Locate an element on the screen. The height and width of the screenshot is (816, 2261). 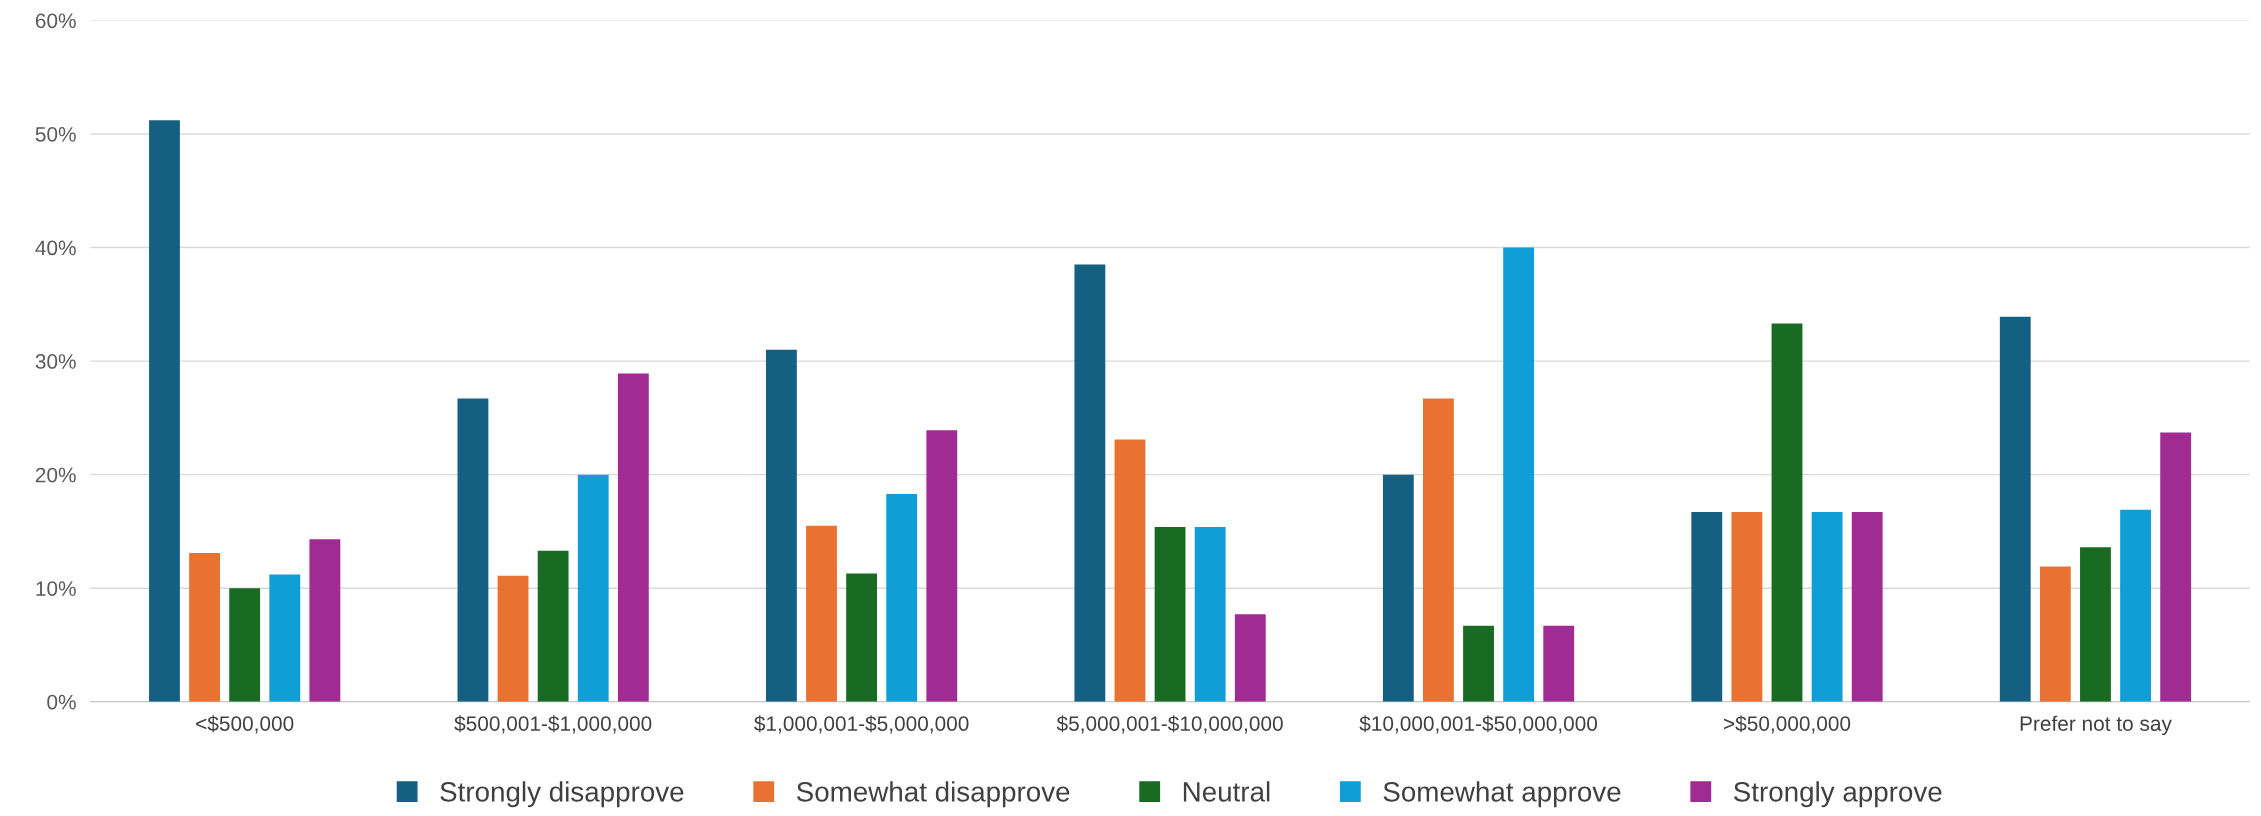
y-tick-label: 10% is located at coordinates (56, 588).